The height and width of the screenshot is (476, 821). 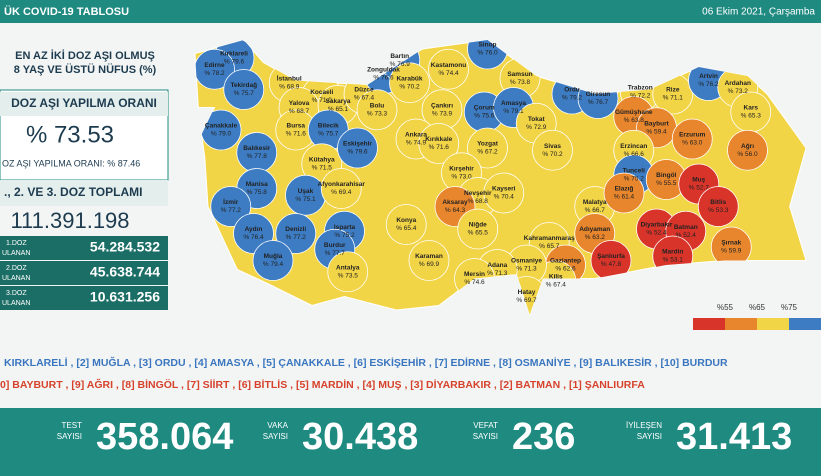 I want to click on dose-label: 2.DOZ, so click(x=16, y=268).